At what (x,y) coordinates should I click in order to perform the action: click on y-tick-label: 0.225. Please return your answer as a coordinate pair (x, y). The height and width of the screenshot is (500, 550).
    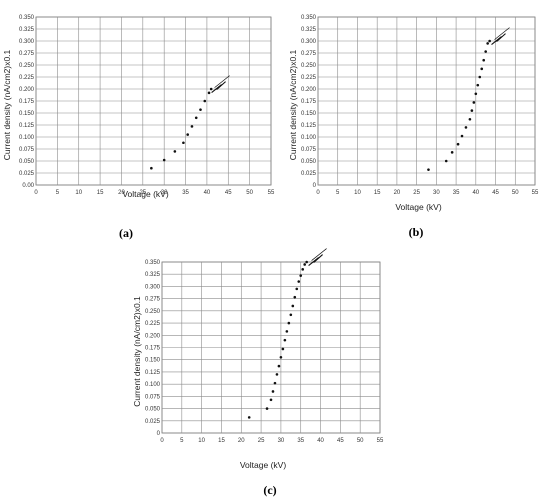
    Looking at the image, I should click on (27, 78).